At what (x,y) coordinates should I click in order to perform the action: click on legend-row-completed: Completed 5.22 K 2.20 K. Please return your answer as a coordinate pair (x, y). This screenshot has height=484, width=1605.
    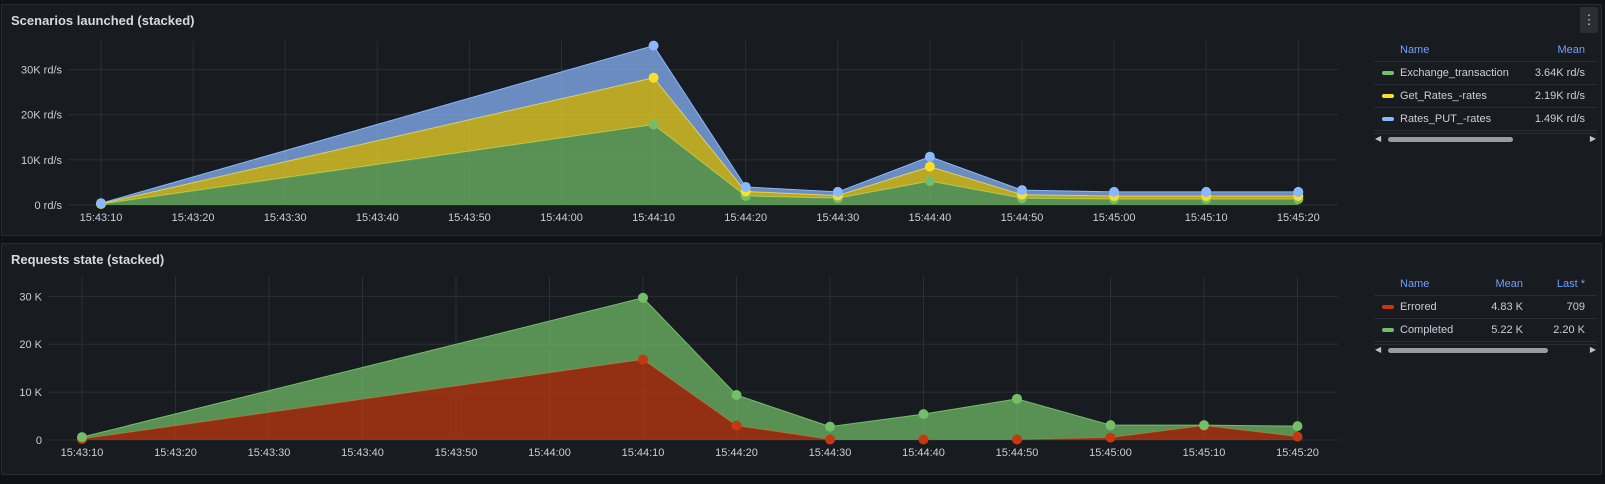
    Looking at the image, I should click on (1485, 330).